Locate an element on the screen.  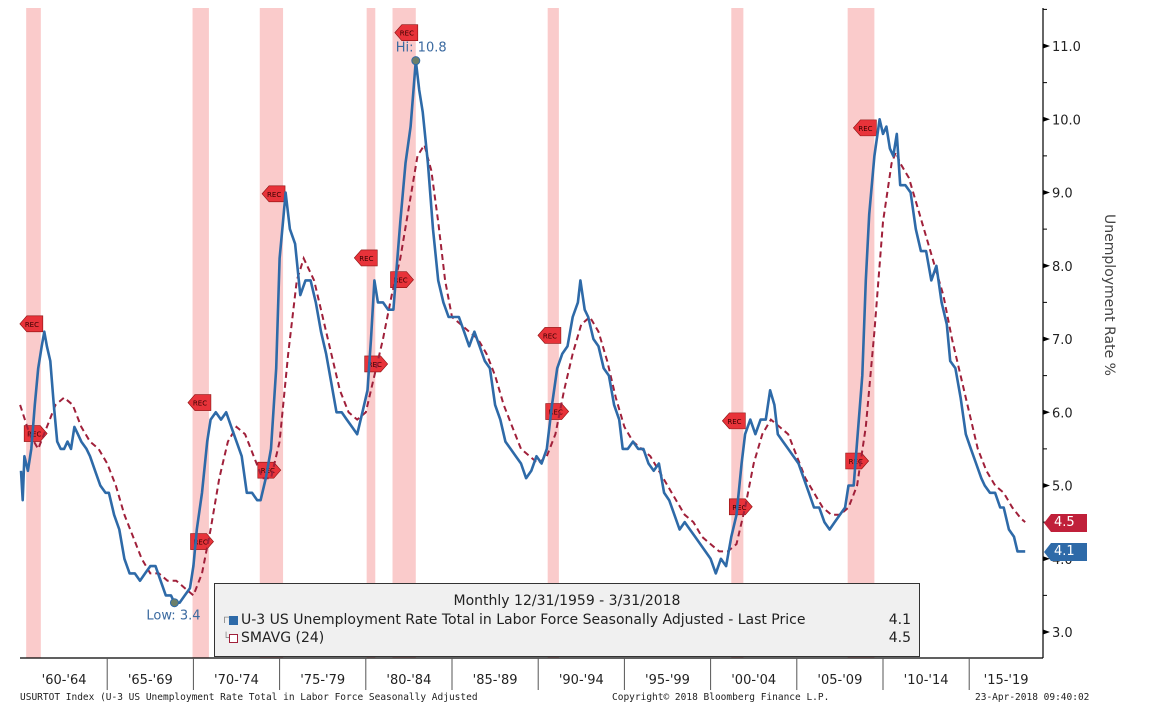
x-period-label: '80-'84 is located at coordinates (408, 680).